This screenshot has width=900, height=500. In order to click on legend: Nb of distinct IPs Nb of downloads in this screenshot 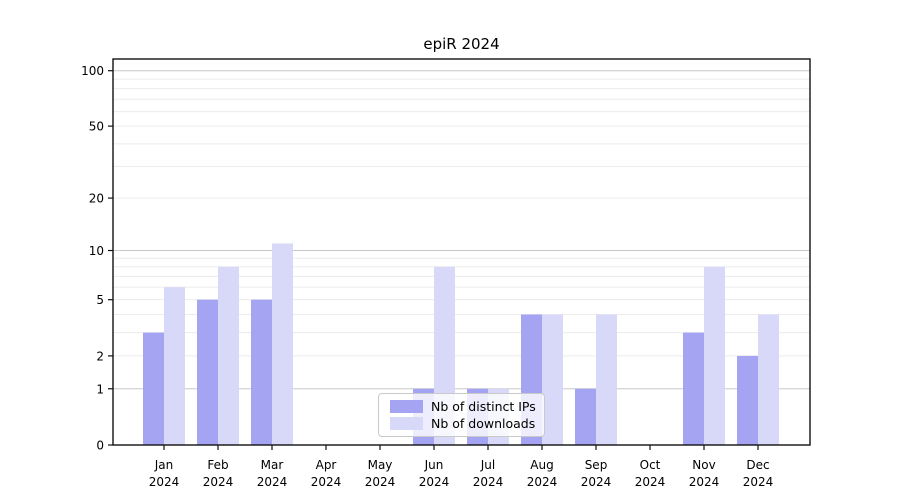, I will do `click(461, 415)`.